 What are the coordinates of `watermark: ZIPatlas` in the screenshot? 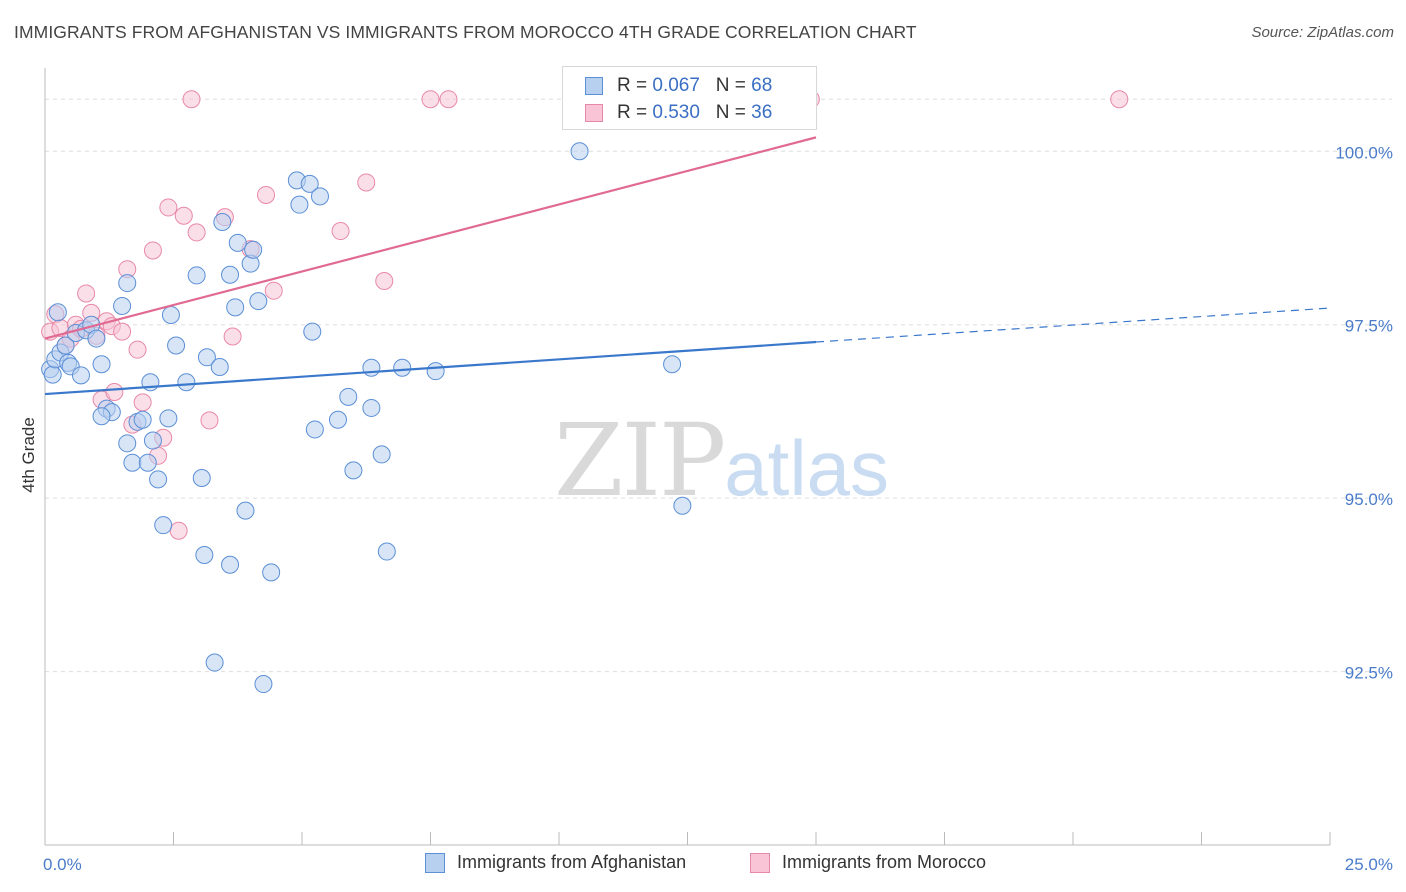 It's located at (721, 460).